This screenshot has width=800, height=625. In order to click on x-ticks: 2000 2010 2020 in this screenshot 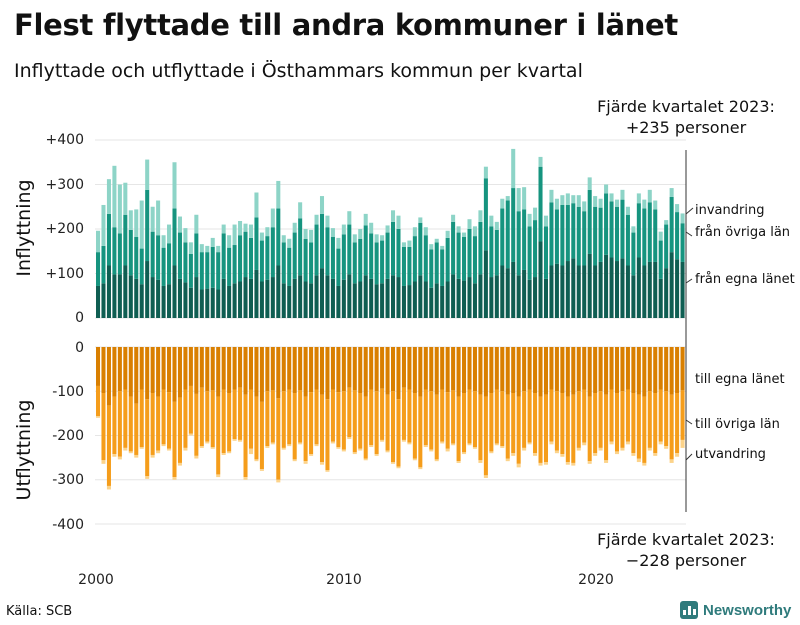, I will do `click(346, 580)`.